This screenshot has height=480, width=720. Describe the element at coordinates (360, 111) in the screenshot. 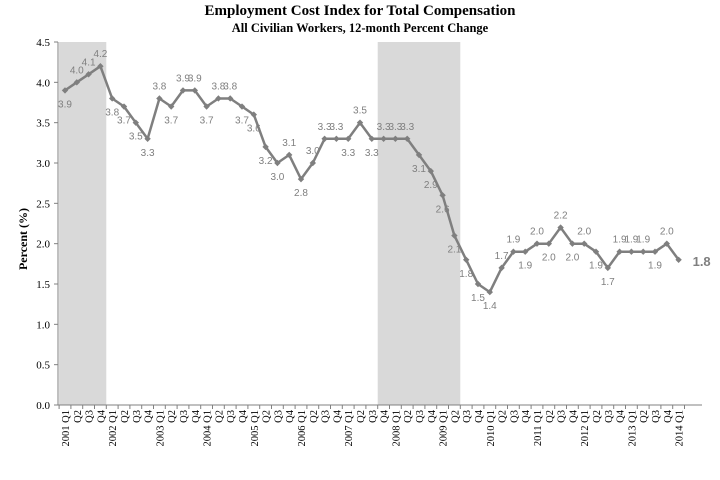

I see `data-label: 3.5` at that location.